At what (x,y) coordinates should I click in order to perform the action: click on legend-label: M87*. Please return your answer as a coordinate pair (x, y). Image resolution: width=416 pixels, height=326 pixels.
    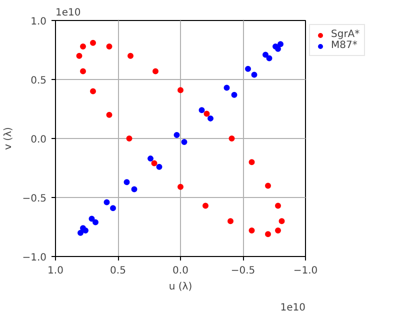
    Looking at the image, I should click on (344, 45).